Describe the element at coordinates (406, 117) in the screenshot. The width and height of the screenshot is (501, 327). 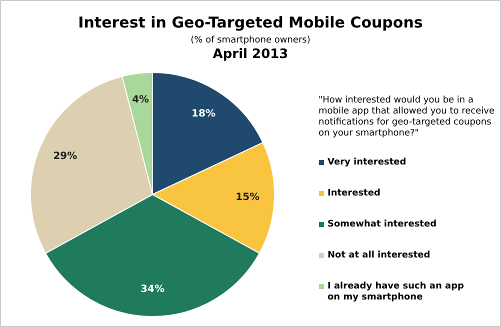
I see `legend-title: "How interested would you be in a mobile app that allowed you to receive notifications for geo-targeted coupons on your smartphone?"` at that location.